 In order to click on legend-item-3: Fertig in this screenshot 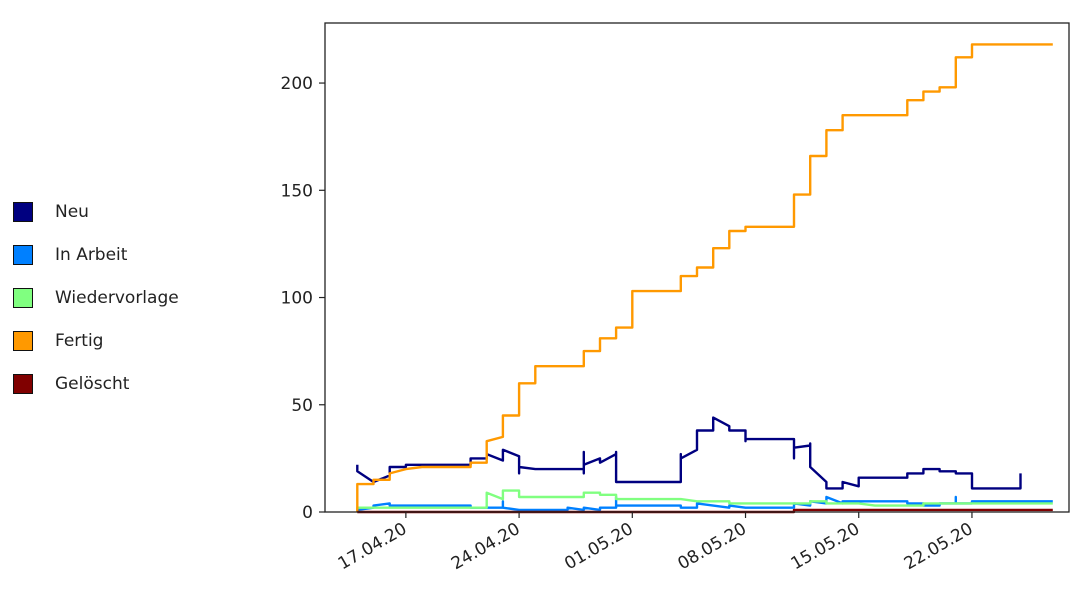, I will do `click(96, 352)`.